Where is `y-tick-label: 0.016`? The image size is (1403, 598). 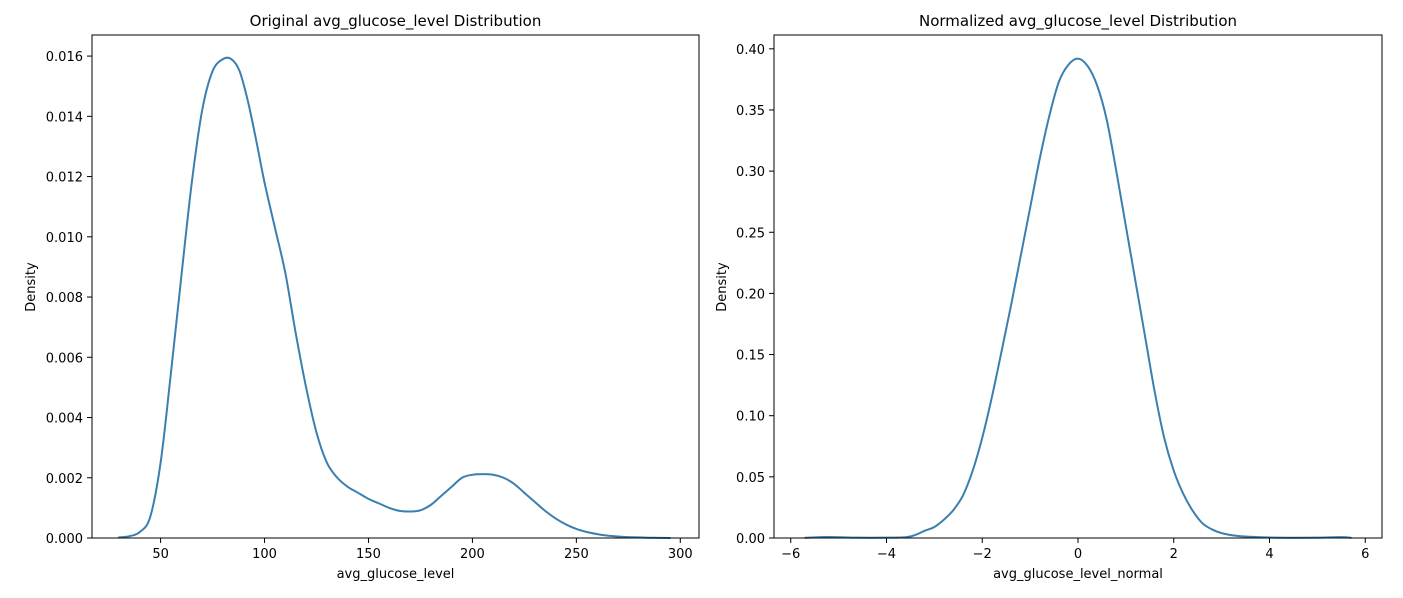 y-tick-label: 0.016 is located at coordinates (64, 57).